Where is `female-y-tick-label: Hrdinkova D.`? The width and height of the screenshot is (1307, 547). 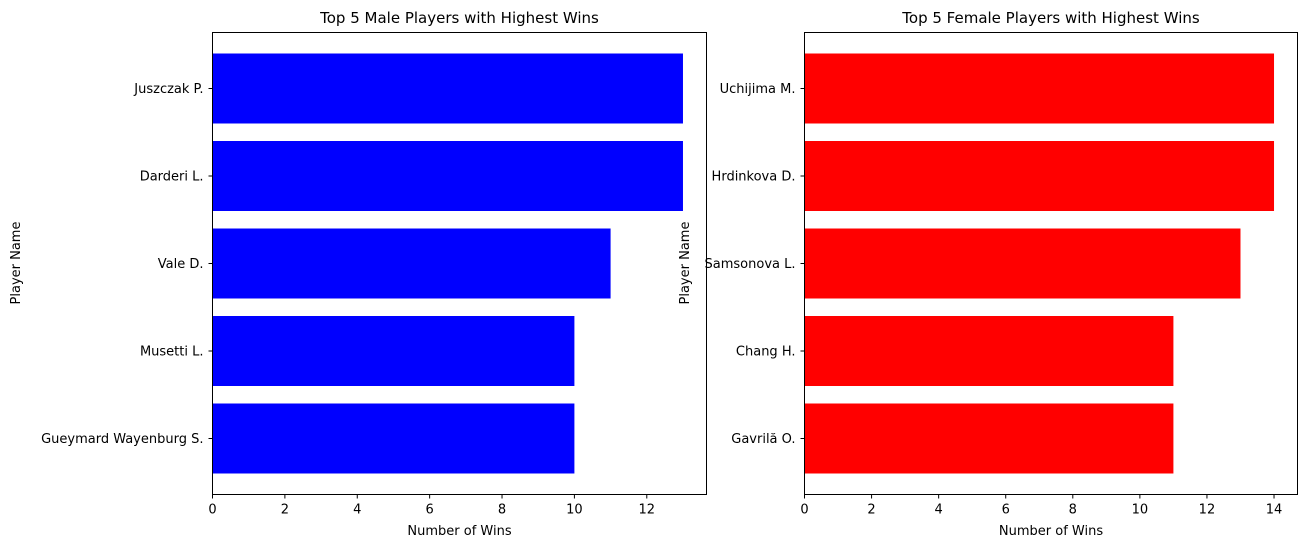 female-y-tick-label: Hrdinkova D. is located at coordinates (754, 177).